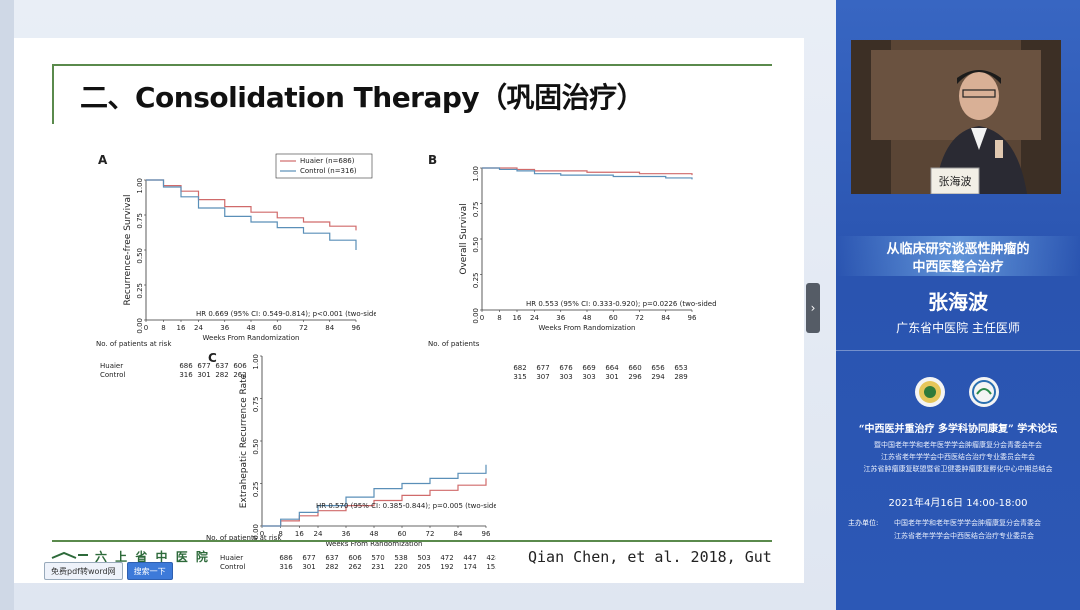  Describe the element at coordinates (967, 523) in the screenshot. I see `host-1: 中国老年学和老年医学学会肿瘤康复分会青委会` at that location.